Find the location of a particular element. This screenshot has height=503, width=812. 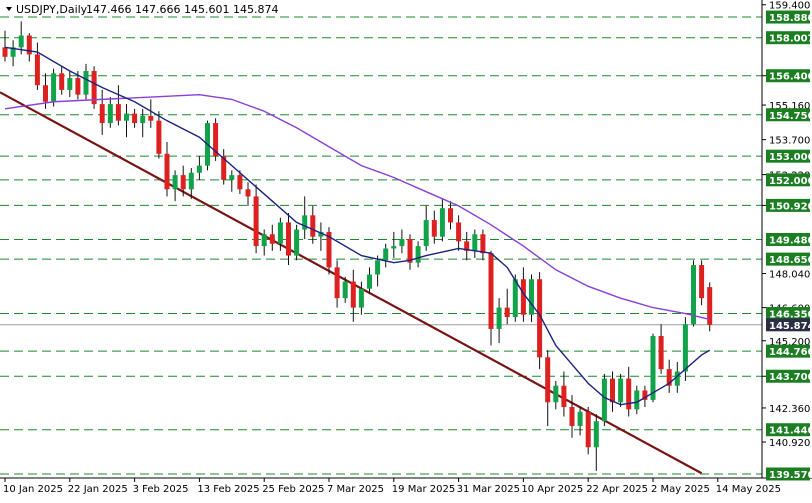

level-label-0: 158.880 is located at coordinates (790, 18).